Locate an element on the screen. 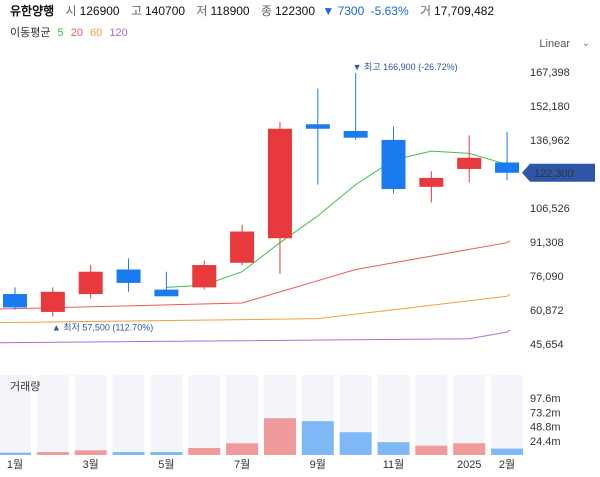 The width and height of the screenshot is (600, 477). price-axis-tick: 136,962 is located at coordinates (550, 141).